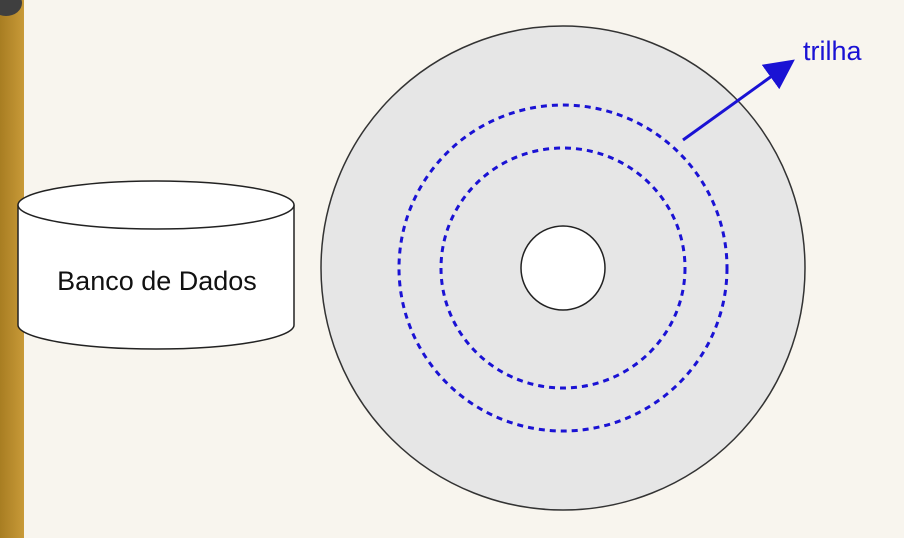  I want to click on database-cylinder: Banco de Dados, so click(156, 265).